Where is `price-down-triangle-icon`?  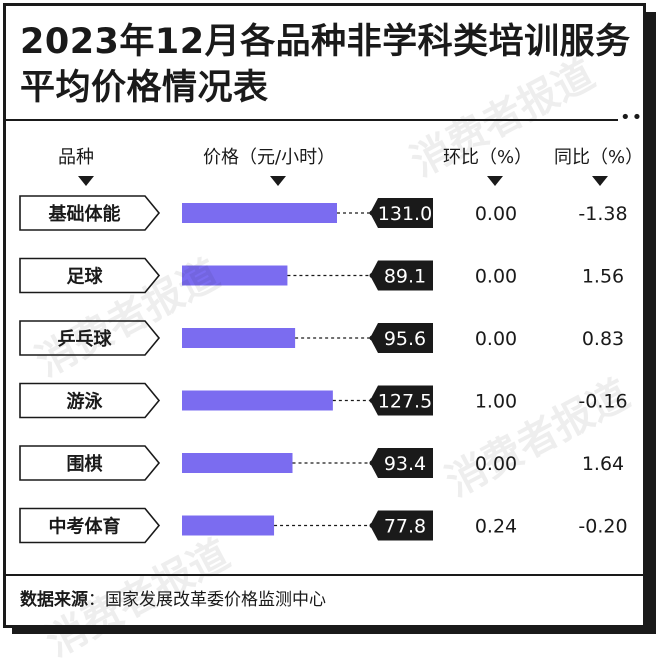 price-down-triangle-icon is located at coordinates (278, 181).